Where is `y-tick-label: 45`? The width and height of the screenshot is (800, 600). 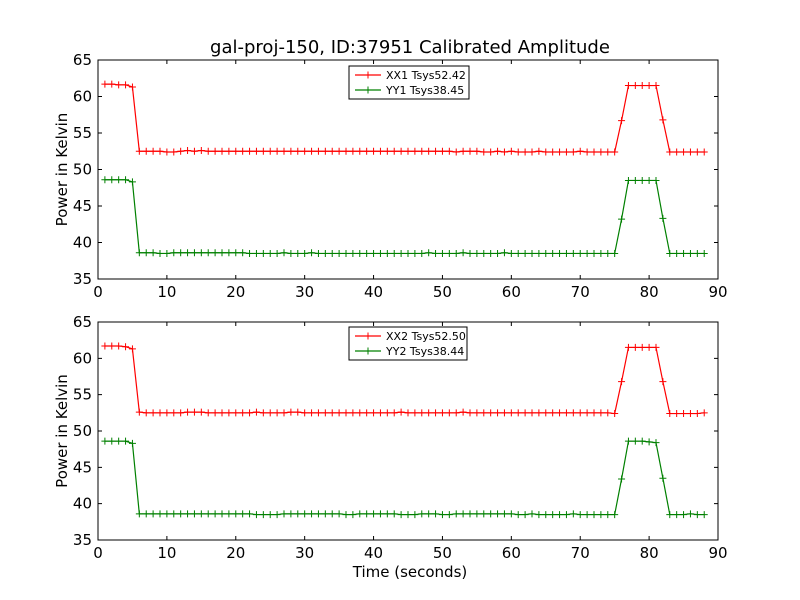
y-tick-label: 45 is located at coordinates (82, 467).